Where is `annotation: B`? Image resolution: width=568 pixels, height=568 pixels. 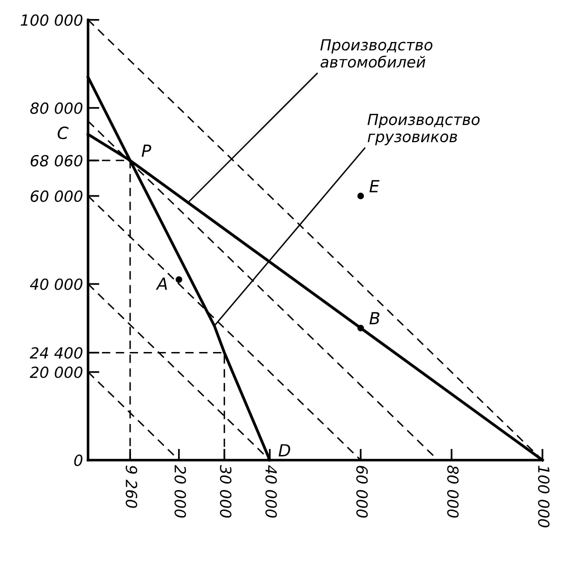
annotation: B is located at coordinates (374, 318).